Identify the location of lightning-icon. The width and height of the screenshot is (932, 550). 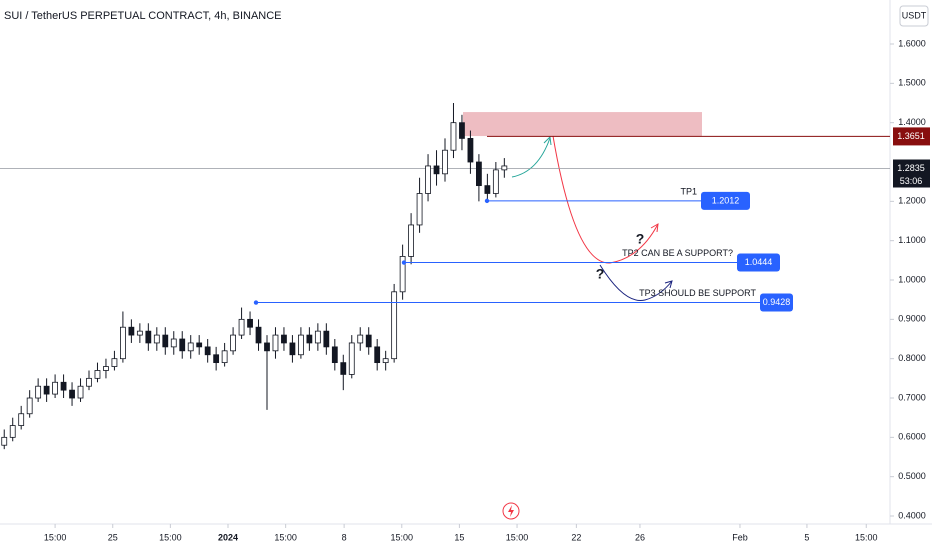
(511, 511).